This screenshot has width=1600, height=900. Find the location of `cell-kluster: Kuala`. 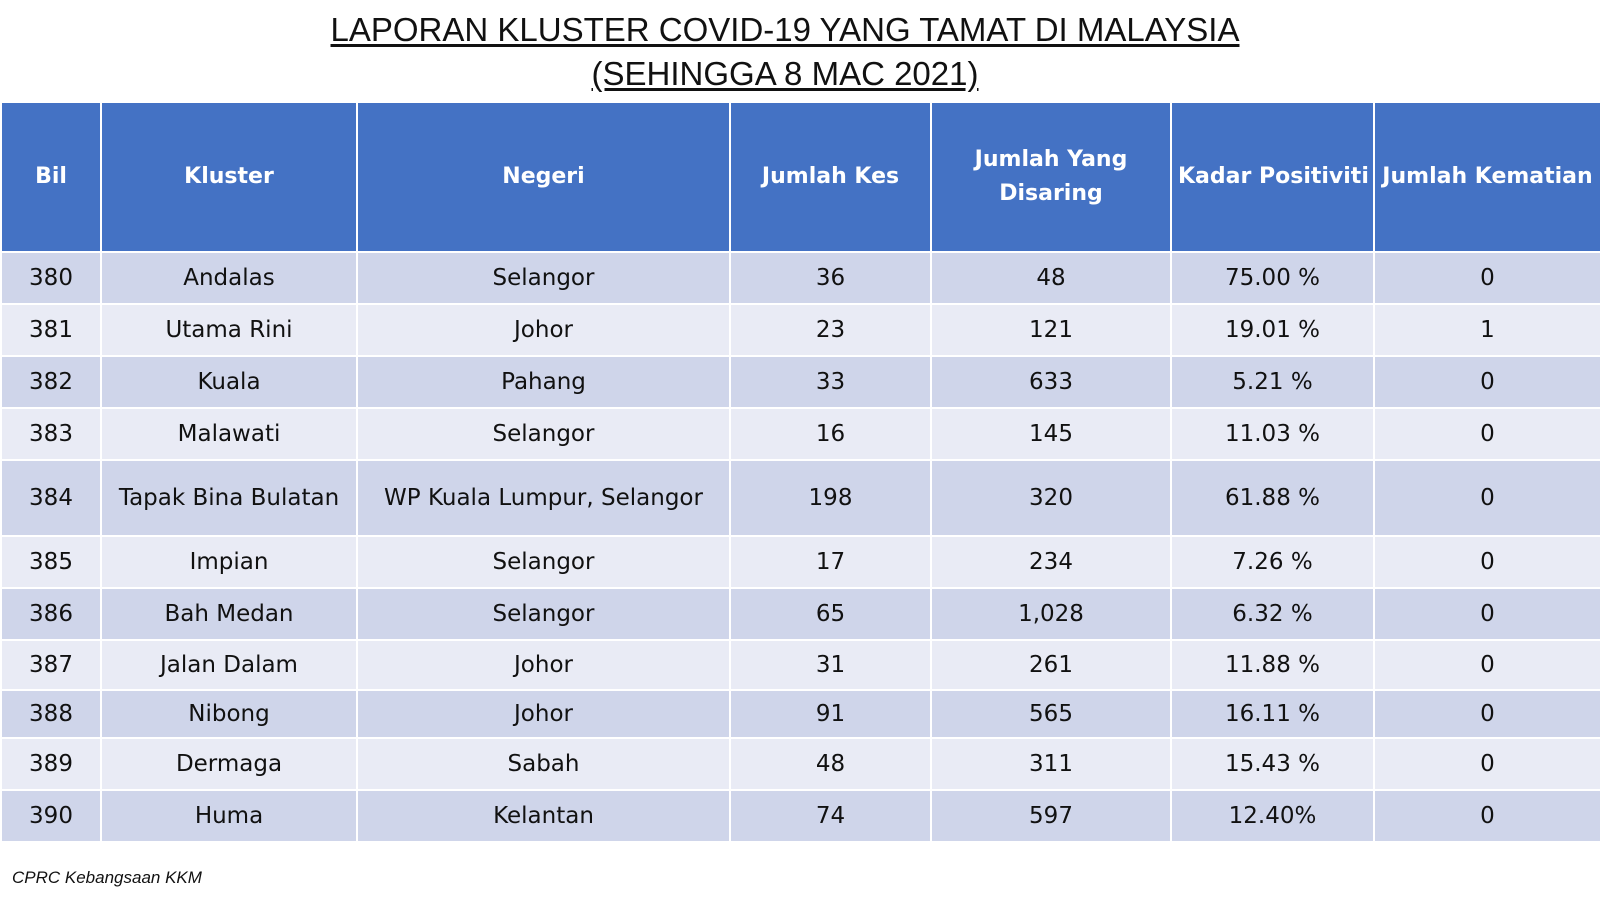

cell-kluster: Kuala is located at coordinates (229, 382).